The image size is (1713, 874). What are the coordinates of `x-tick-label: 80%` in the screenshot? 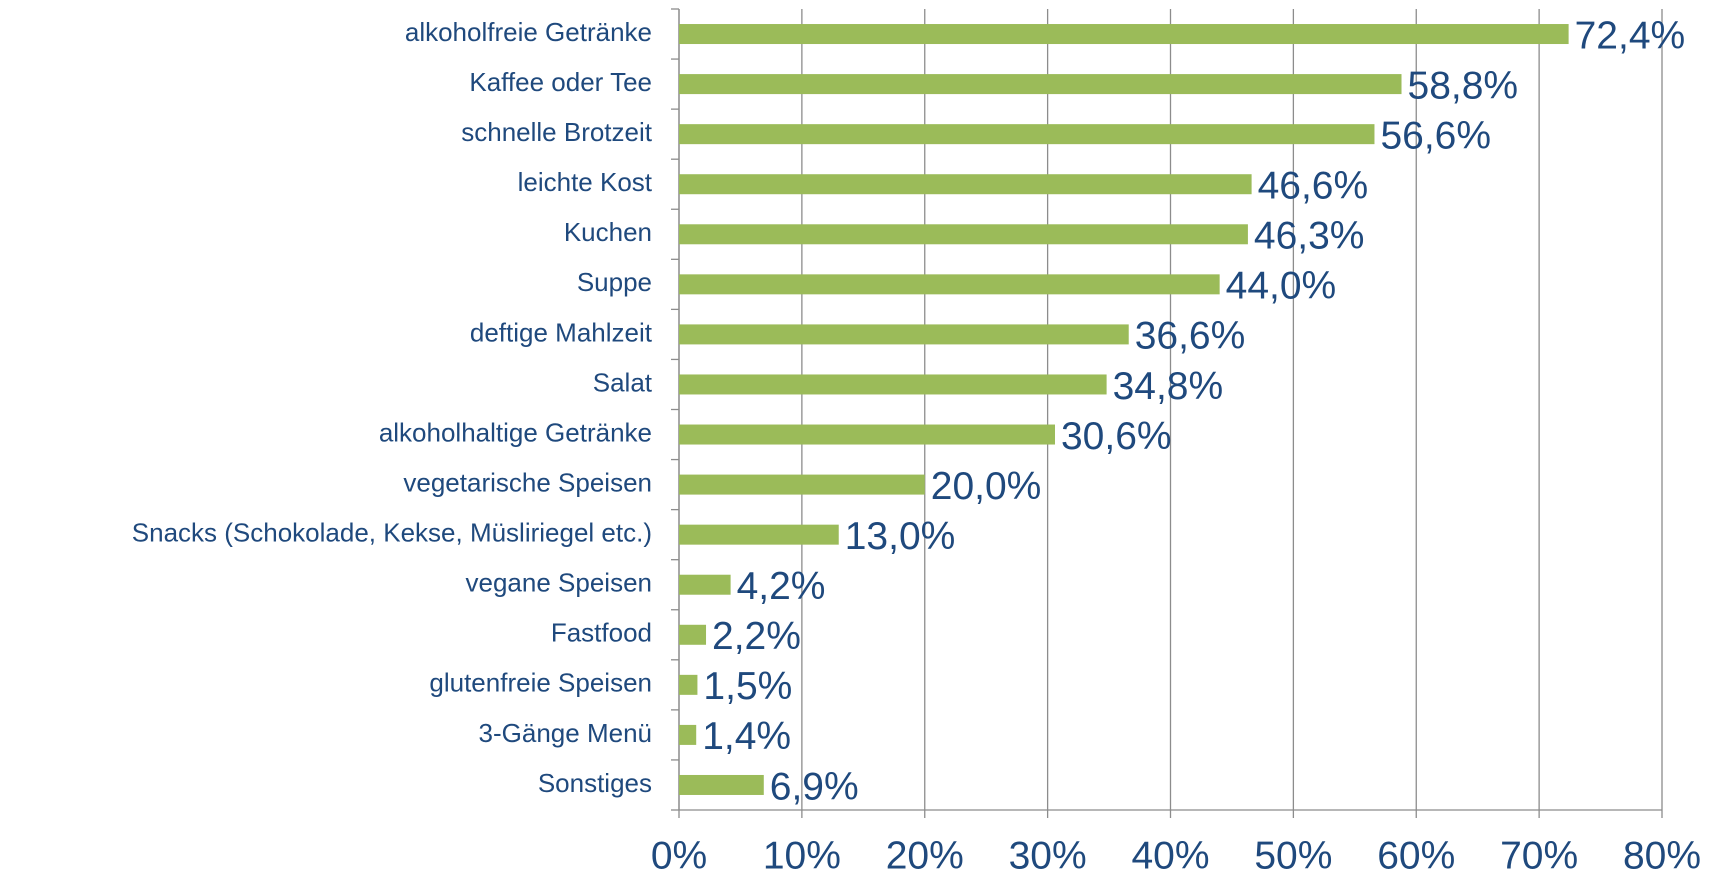 It's located at (1662, 854).